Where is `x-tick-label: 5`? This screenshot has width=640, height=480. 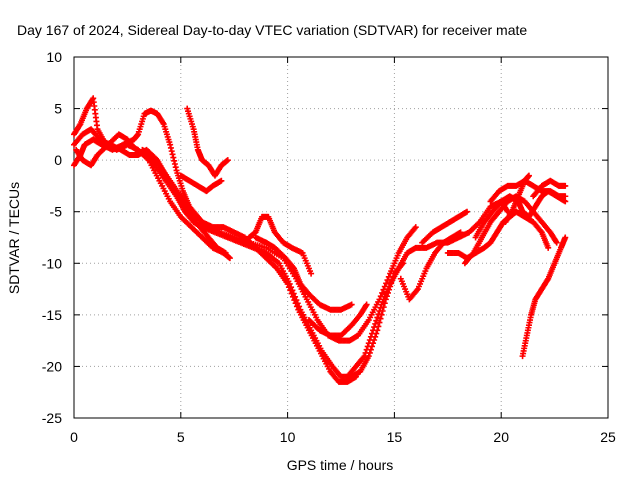
x-tick-label: 5 is located at coordinates (181, 437).